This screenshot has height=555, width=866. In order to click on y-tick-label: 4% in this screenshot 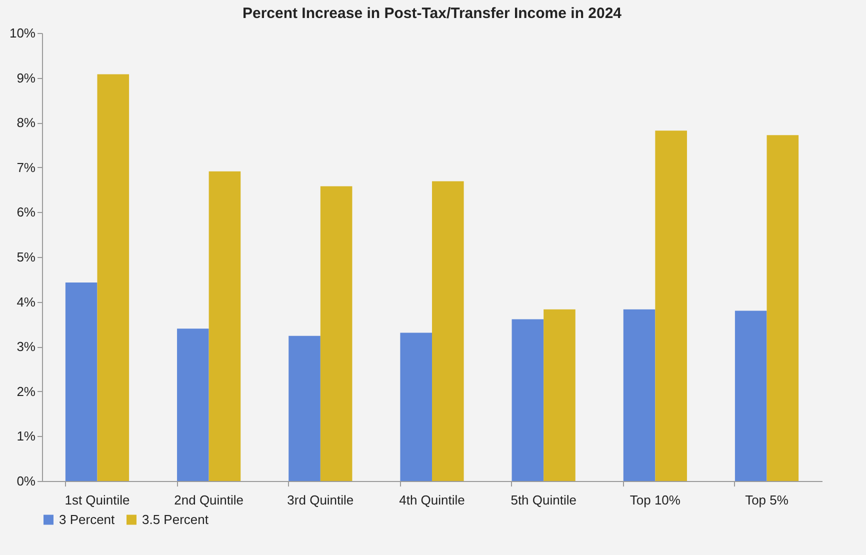, I will do `click(26, 302)`.